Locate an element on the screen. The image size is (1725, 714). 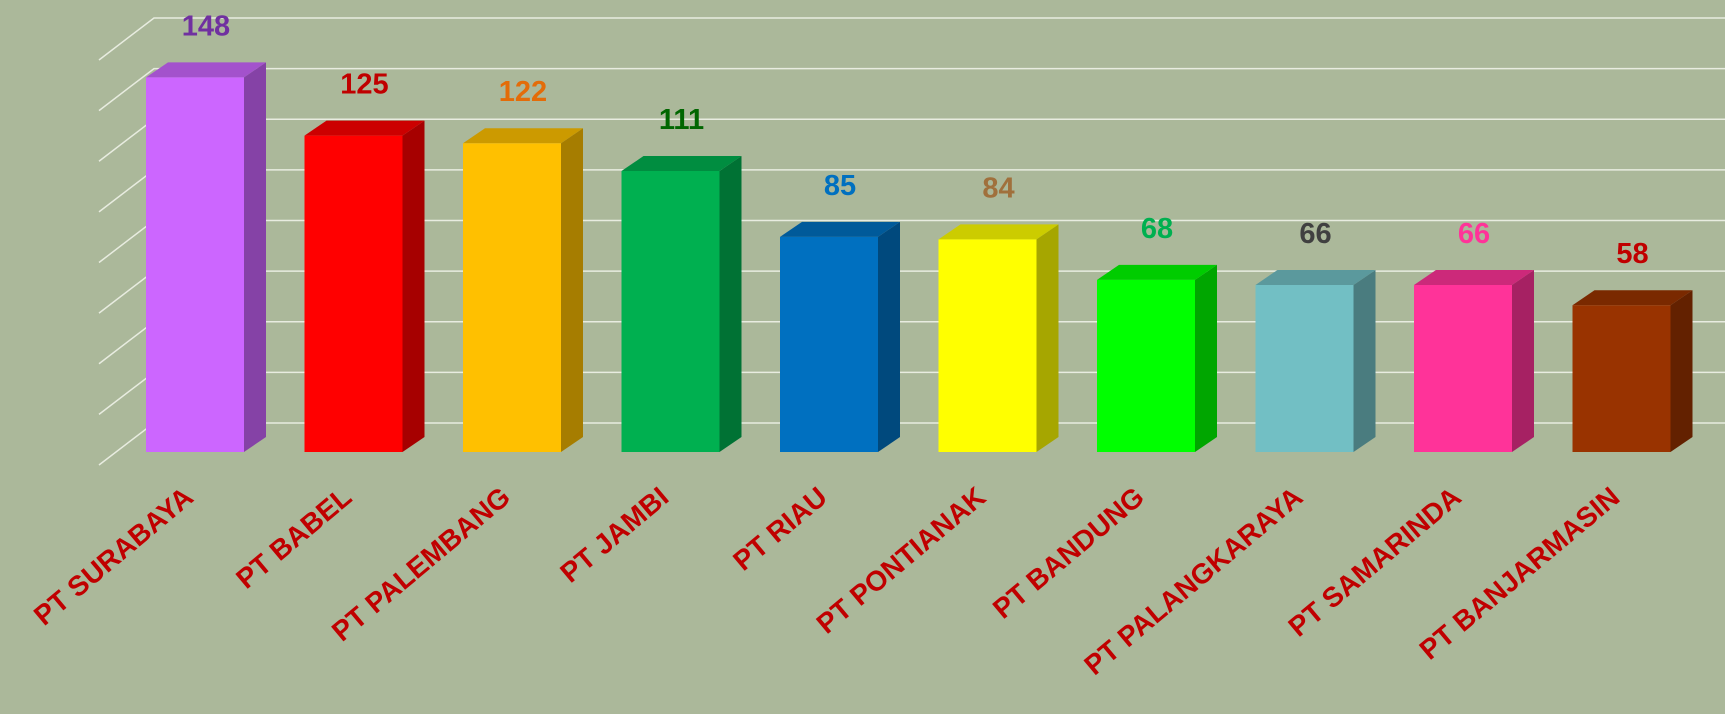
value-label: 85 is located at coordinates (840, 186).